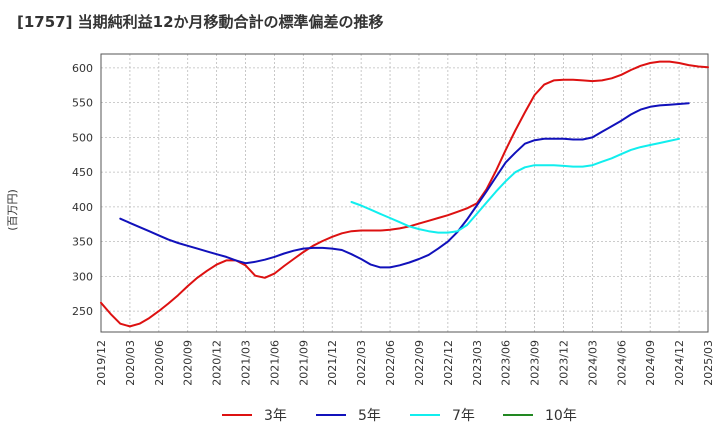  I want to click on x-tick-label: 2021/03, so click(246, 363).